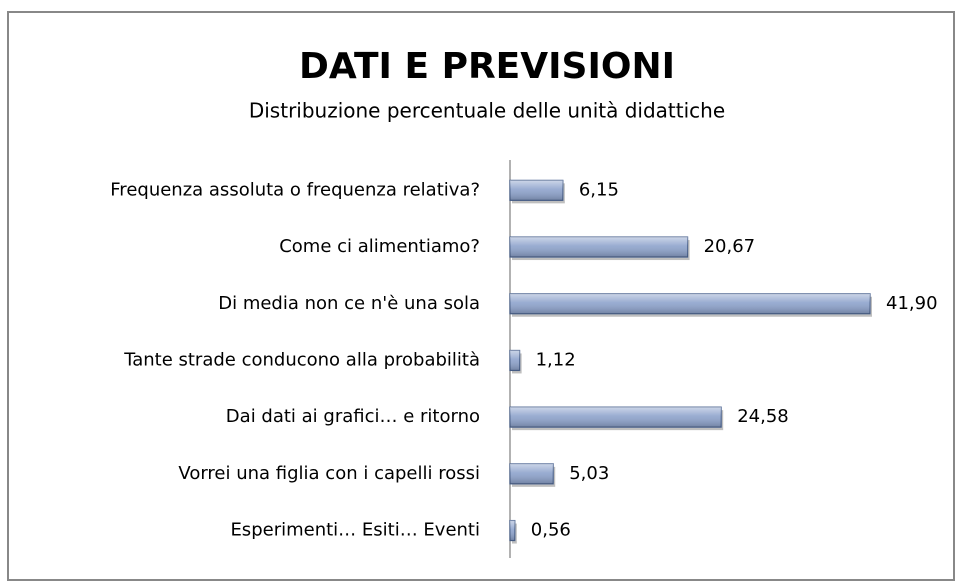 Image resolution: width=955 pixels, height=581 pixels. What do you see at coordinates (556, 359) in the screenshot?
I see `value-label: 1,12` at bounding box center [556, 359].